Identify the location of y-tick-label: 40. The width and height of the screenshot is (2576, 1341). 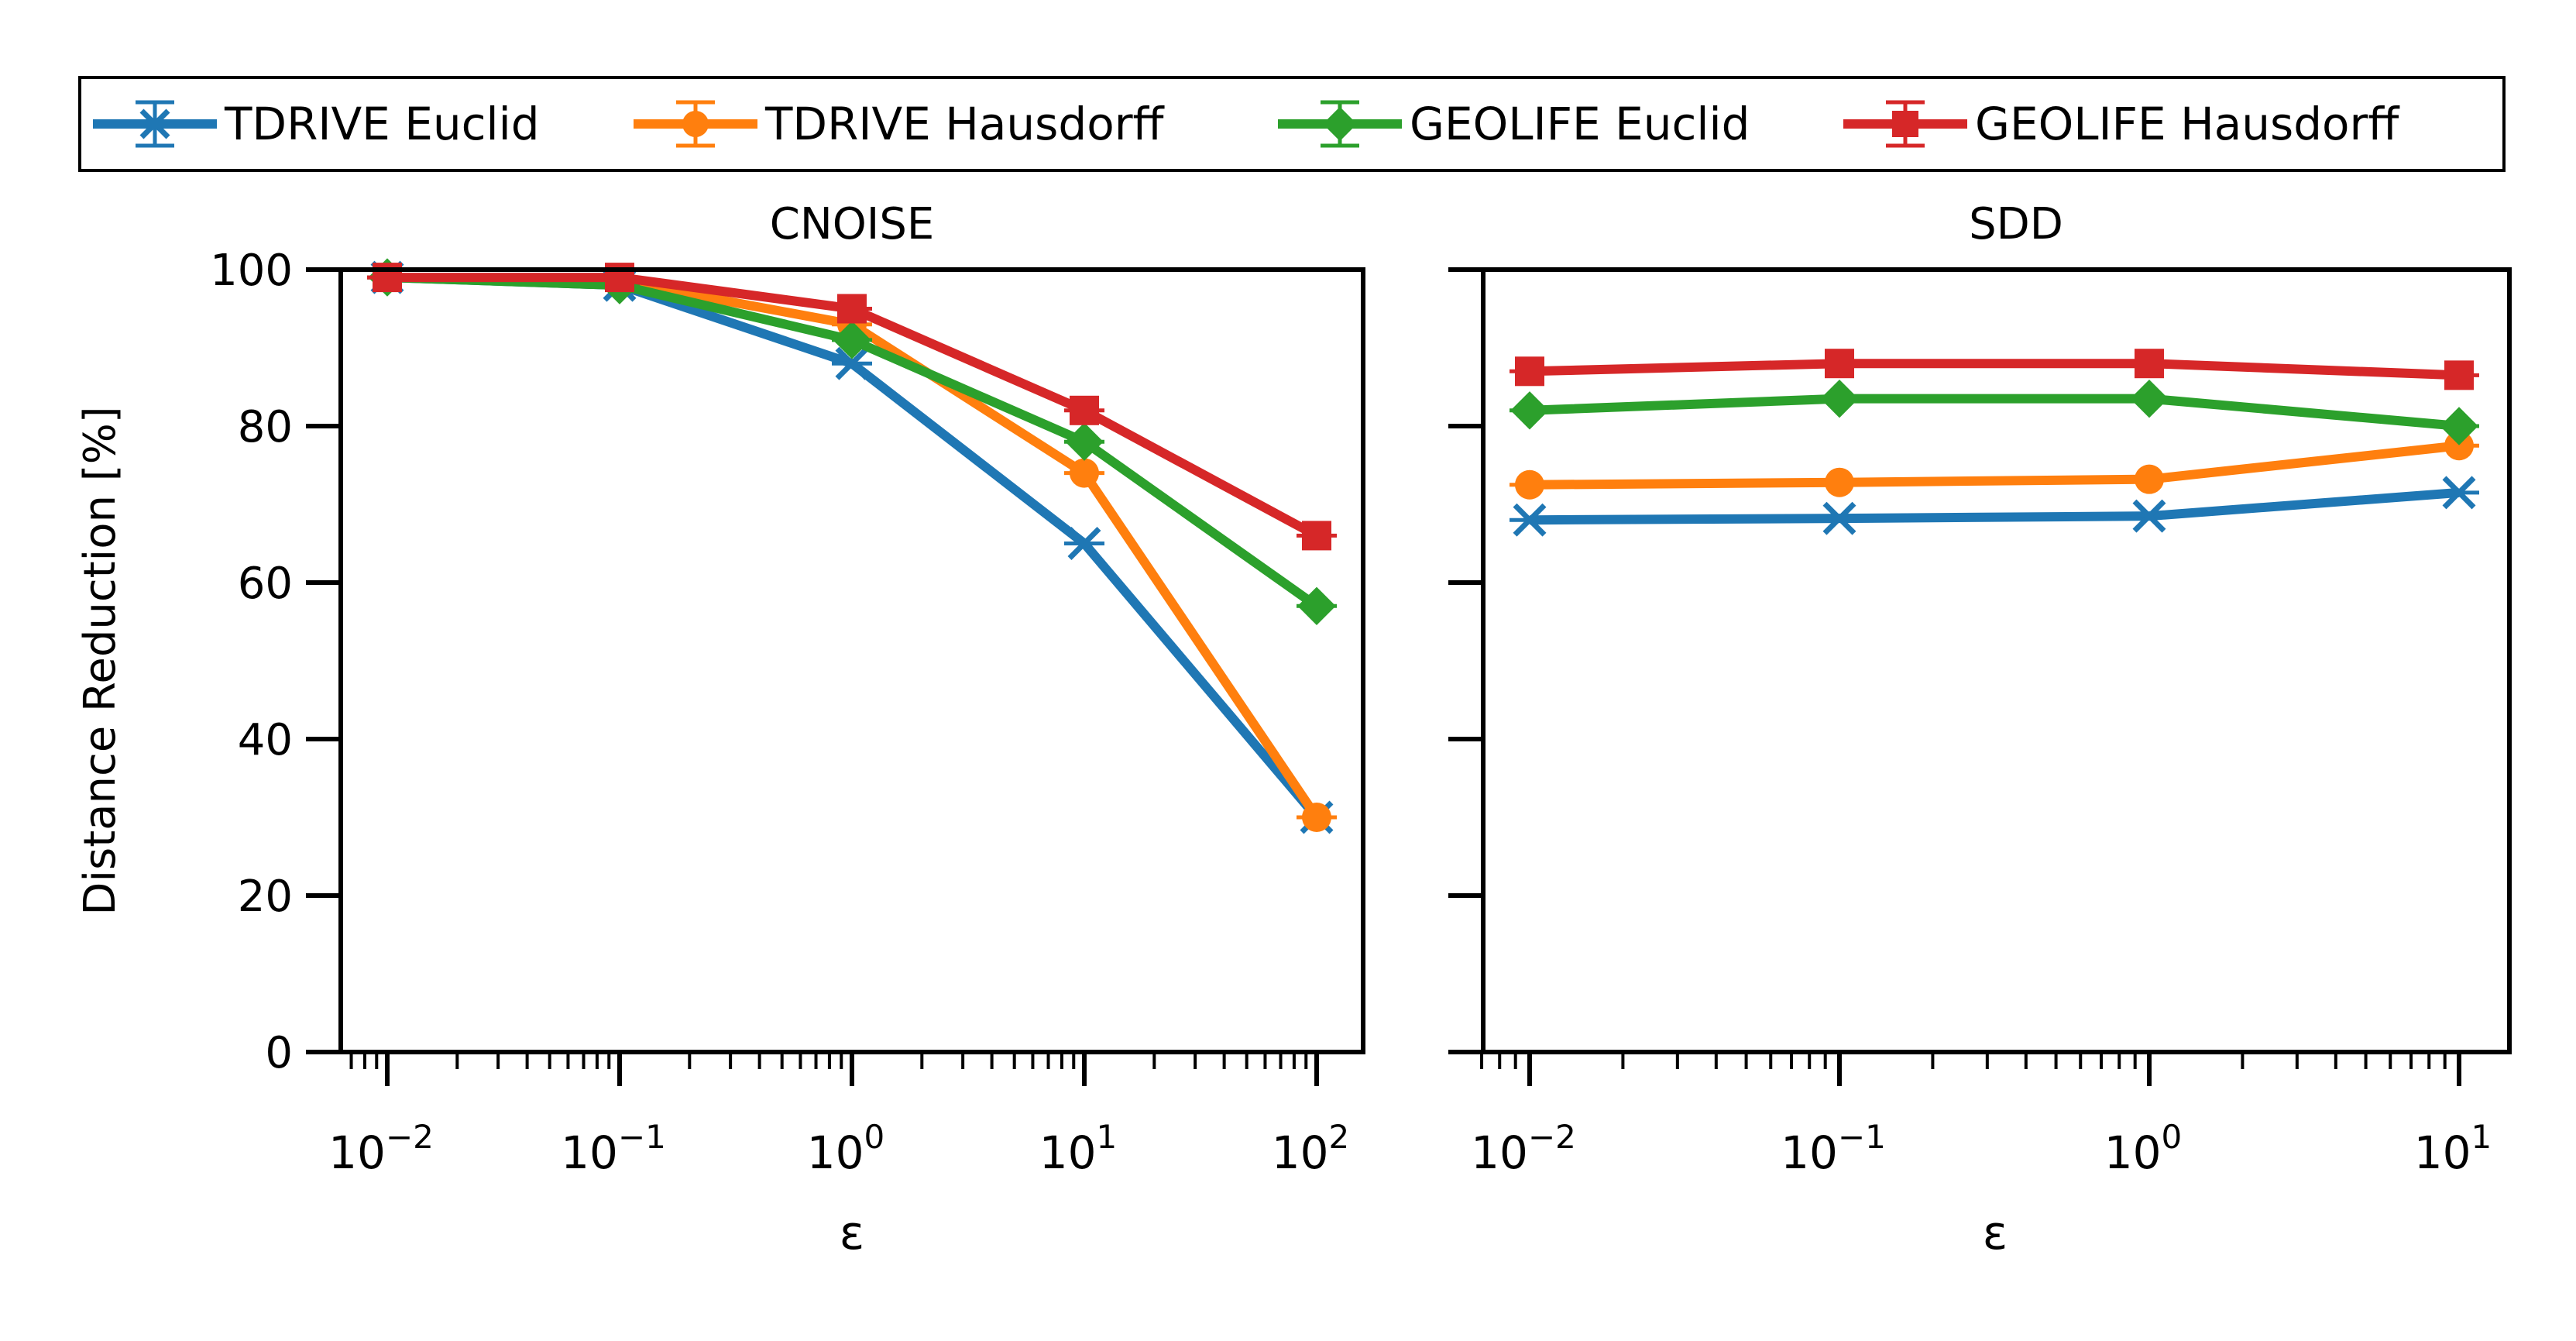
(265, 740).